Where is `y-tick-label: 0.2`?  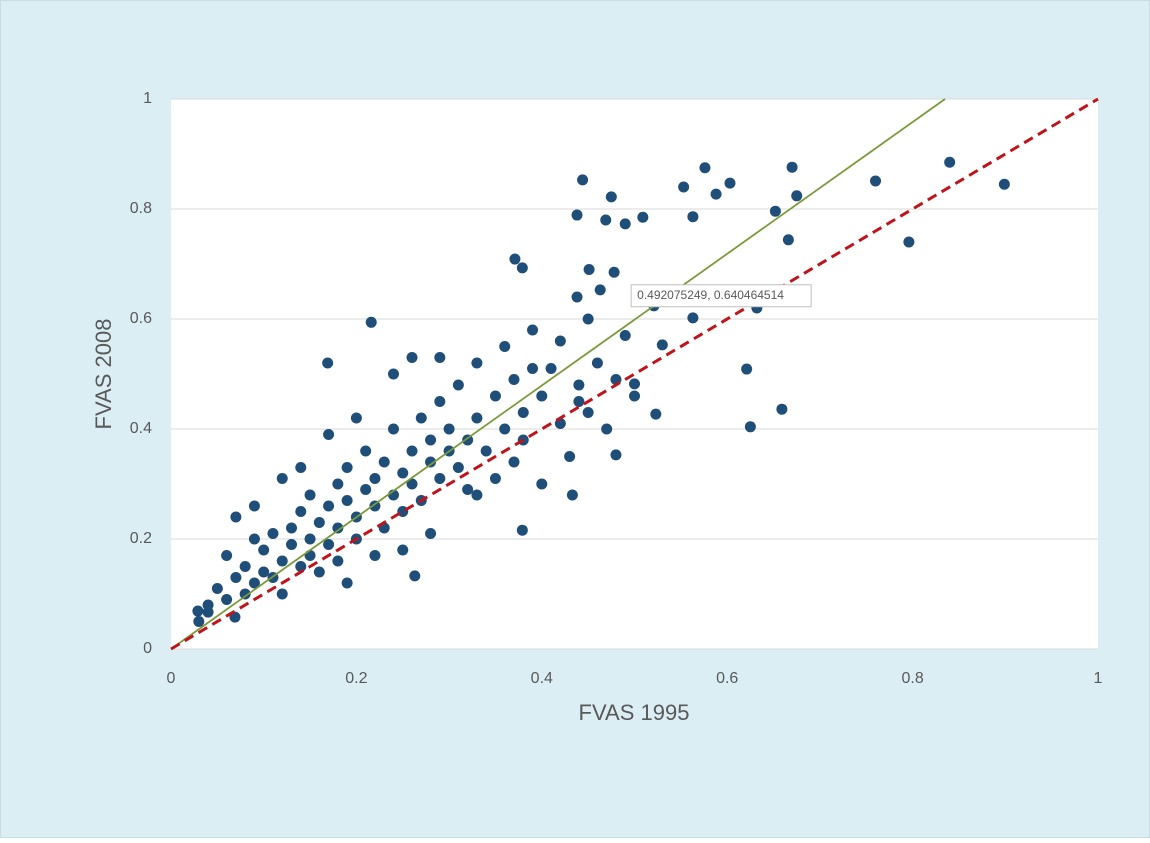 y-tick-label: 0.2 is located at coordinates (141, 538).